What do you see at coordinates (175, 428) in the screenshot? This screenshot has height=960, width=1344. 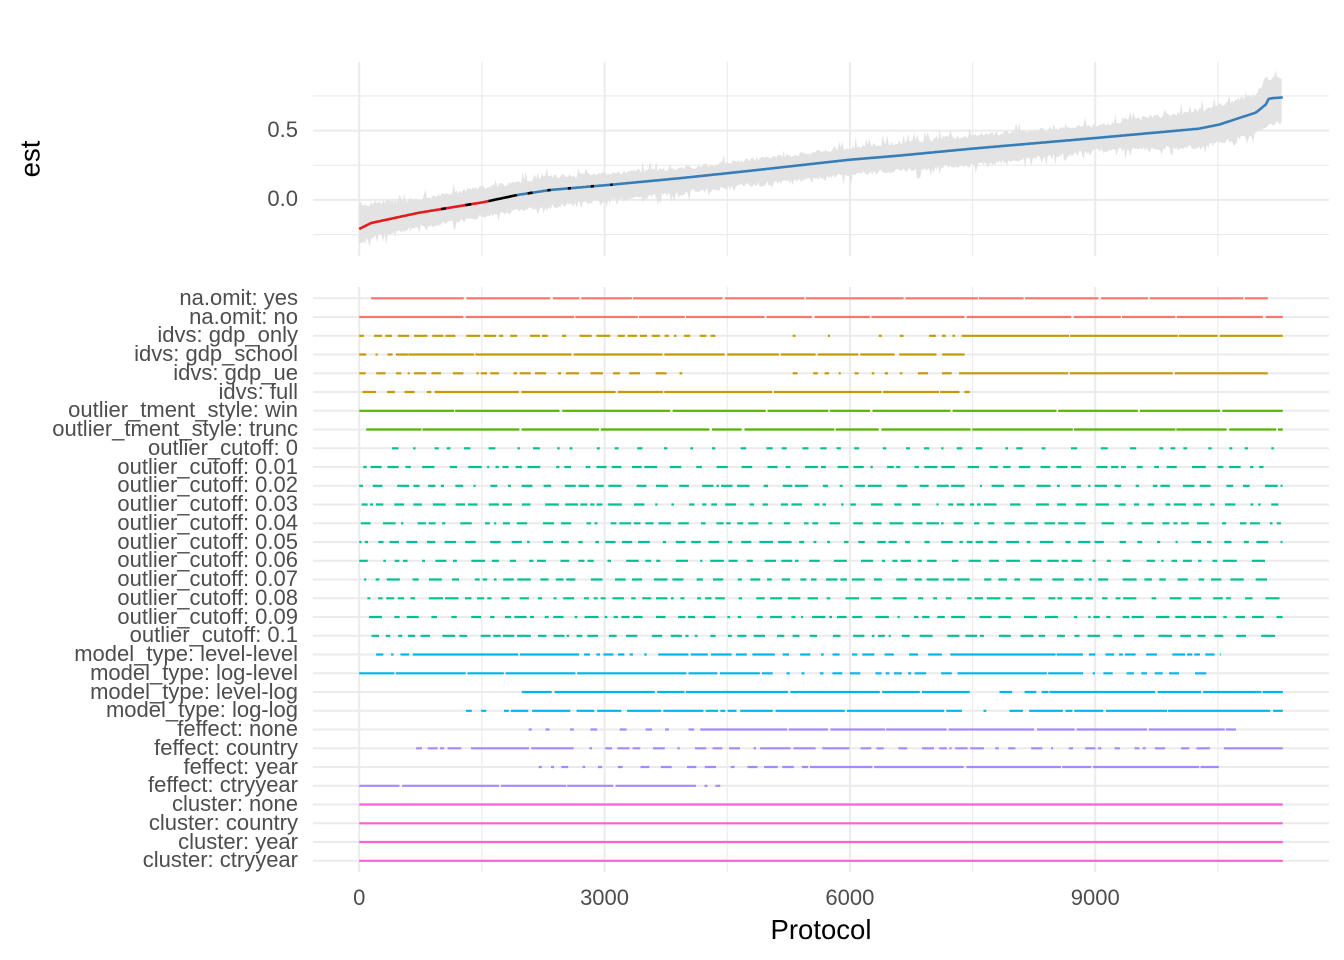 I see `row-label: outlier_tment_style: trunc` at bounding box center [175, 428].